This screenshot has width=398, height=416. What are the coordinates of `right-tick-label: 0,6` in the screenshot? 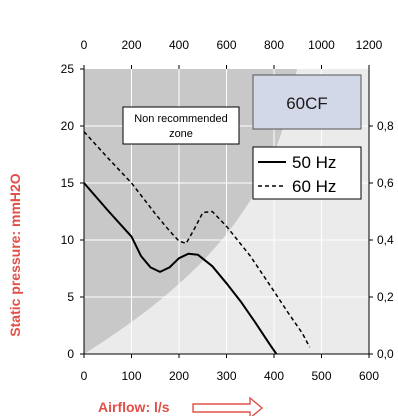 It's located at (385, 183).